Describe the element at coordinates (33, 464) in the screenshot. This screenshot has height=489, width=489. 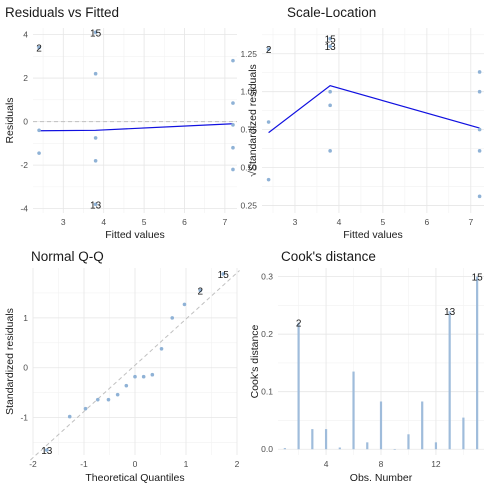
I see `x-tick-label: -2` at that location.